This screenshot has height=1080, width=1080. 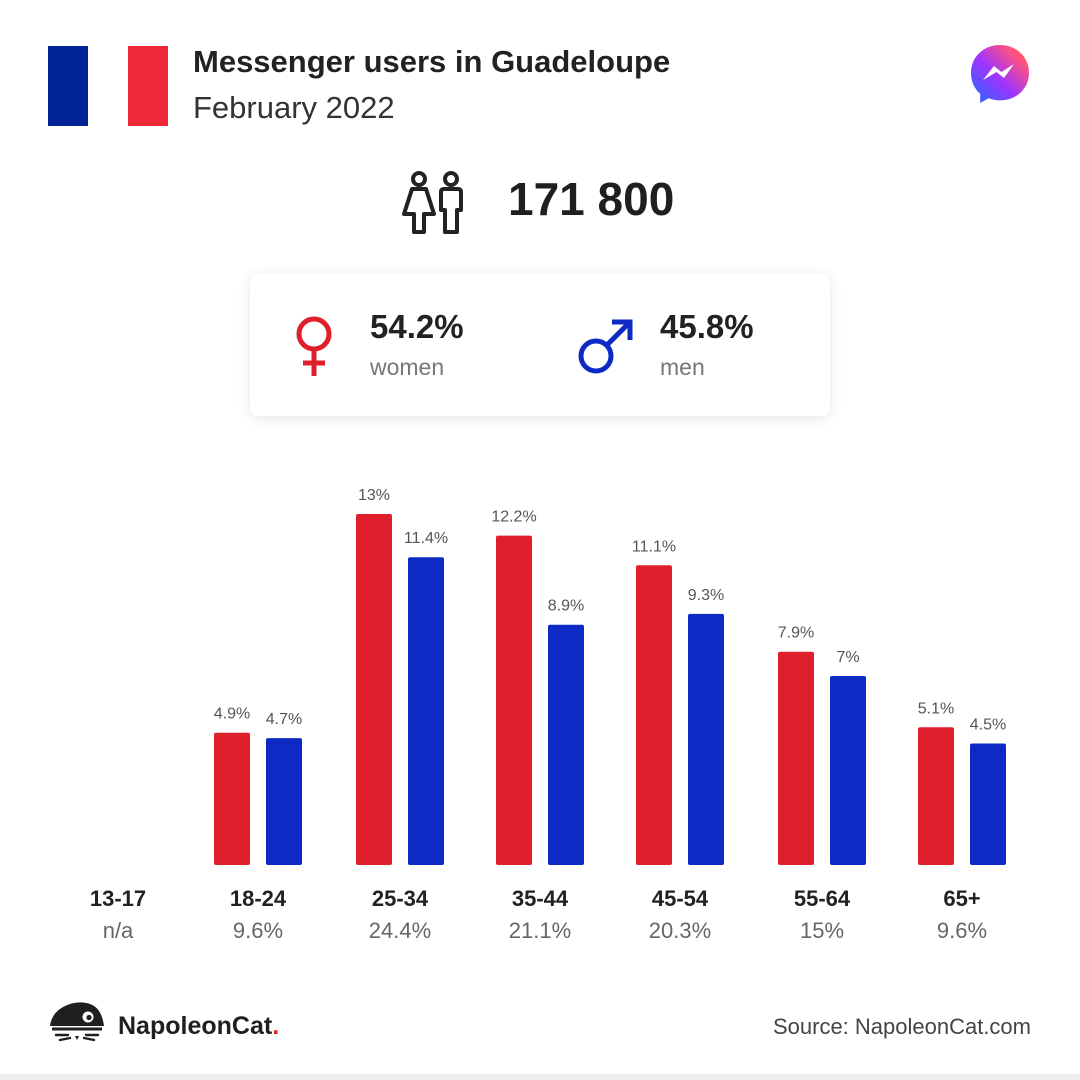 I want to click on female-icon, so click(x=314, y=346).